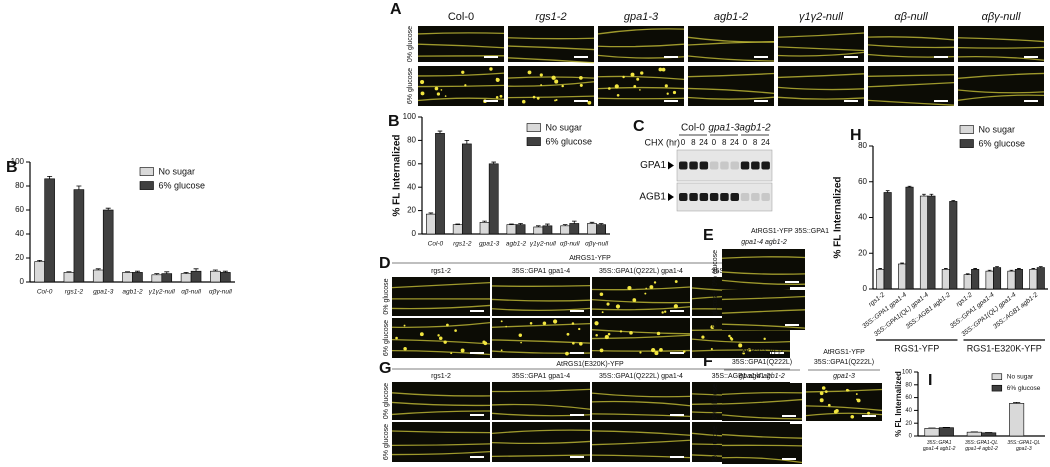  I want to click on row-label: 6% glucose, so click(715, 310).